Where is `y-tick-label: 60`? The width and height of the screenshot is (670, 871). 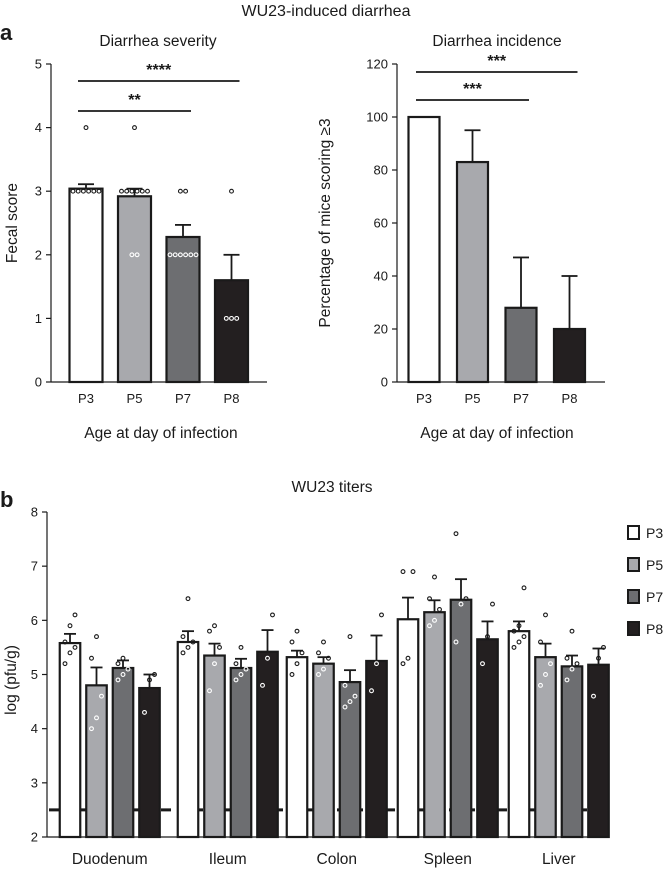
y-tick-label: 60 is located at coordinates (381, 223).